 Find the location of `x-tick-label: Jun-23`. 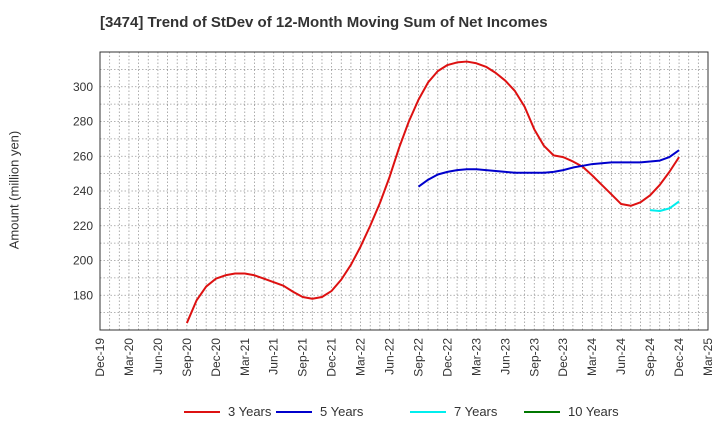

x-tick-label: Jun-23 is located at coordinates (505, 356).